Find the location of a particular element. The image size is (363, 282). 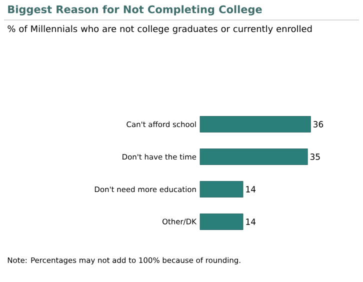

data-label: 36 is located at coordinates (319, 124).